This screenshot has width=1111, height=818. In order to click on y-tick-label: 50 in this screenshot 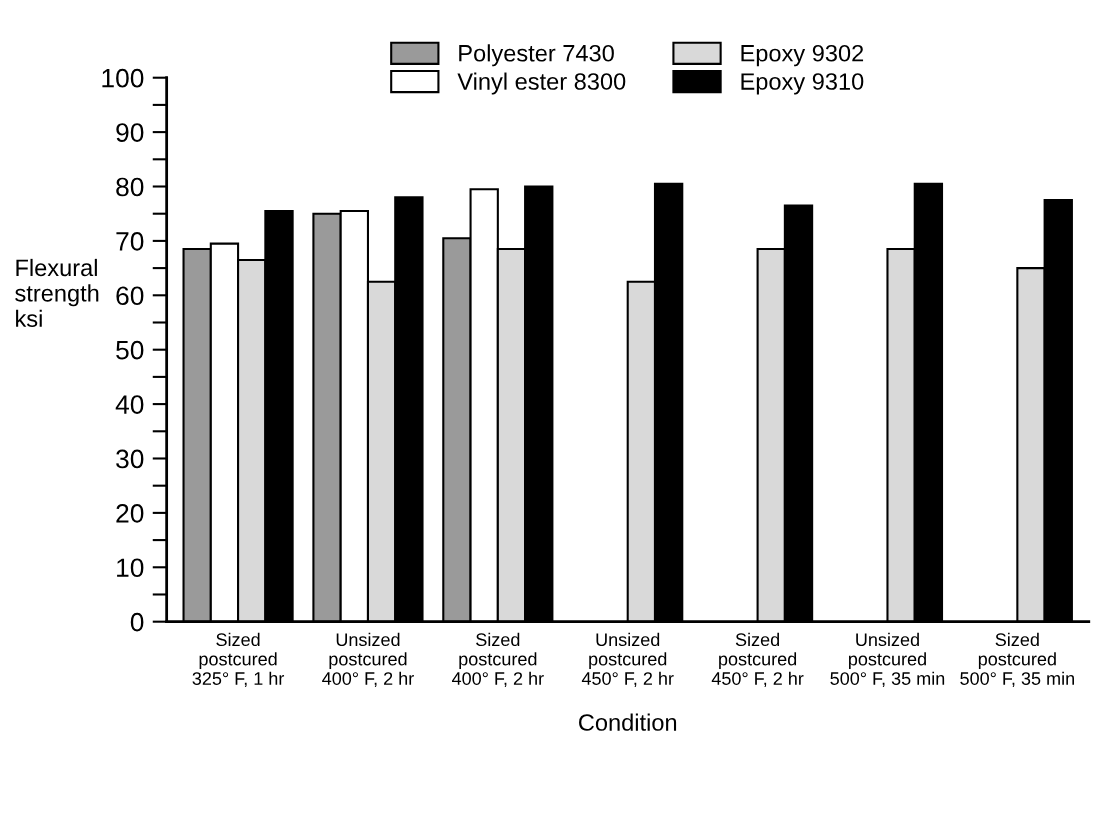, I will do `click(130, 350)`.